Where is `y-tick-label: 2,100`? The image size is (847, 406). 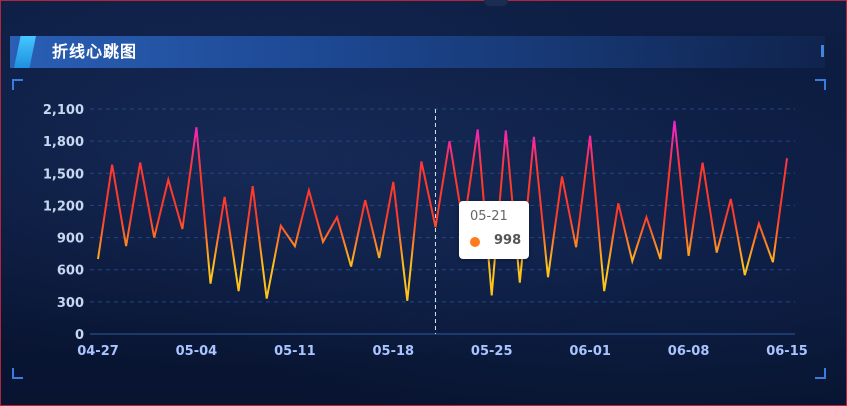
y-tick-label: 2,100 is located at coordinates (63, 110).